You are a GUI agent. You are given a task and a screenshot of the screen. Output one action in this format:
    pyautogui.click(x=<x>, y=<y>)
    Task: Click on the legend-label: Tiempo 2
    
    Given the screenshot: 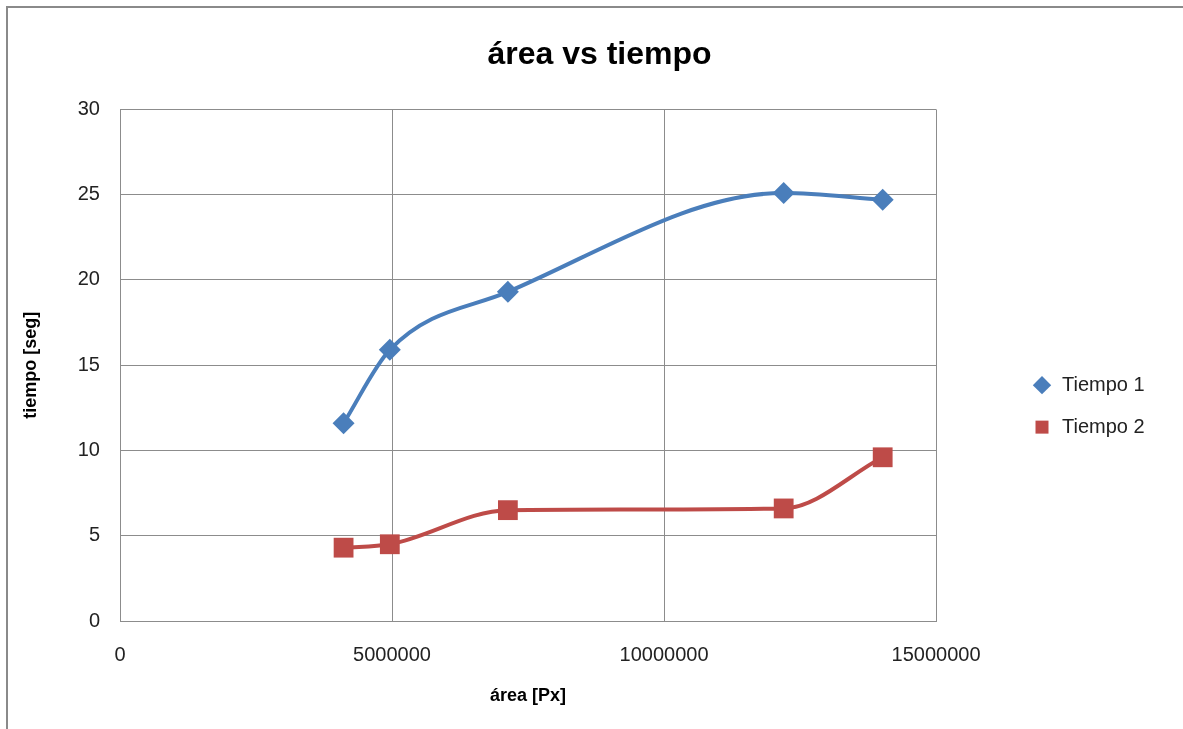 What is the action you would take?
    pyautogui.click(x=1103, y=425)
    